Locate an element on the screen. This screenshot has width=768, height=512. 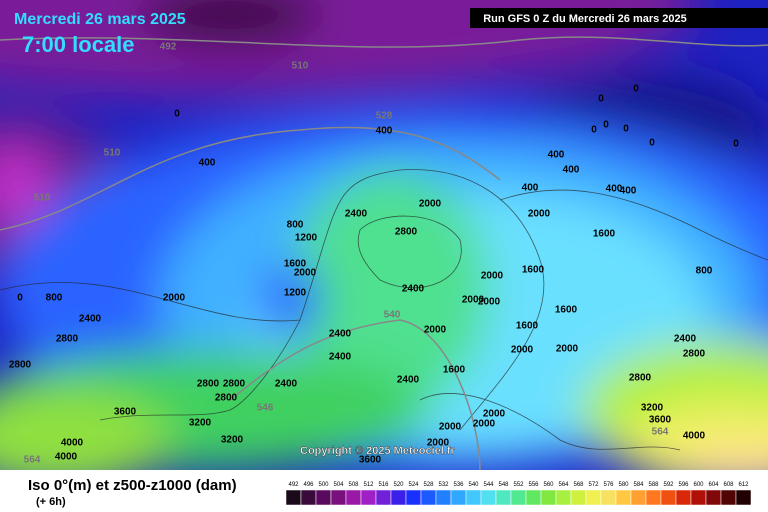
date: Mercredi 26 mars 2025 is located at coordinates (100, 19).